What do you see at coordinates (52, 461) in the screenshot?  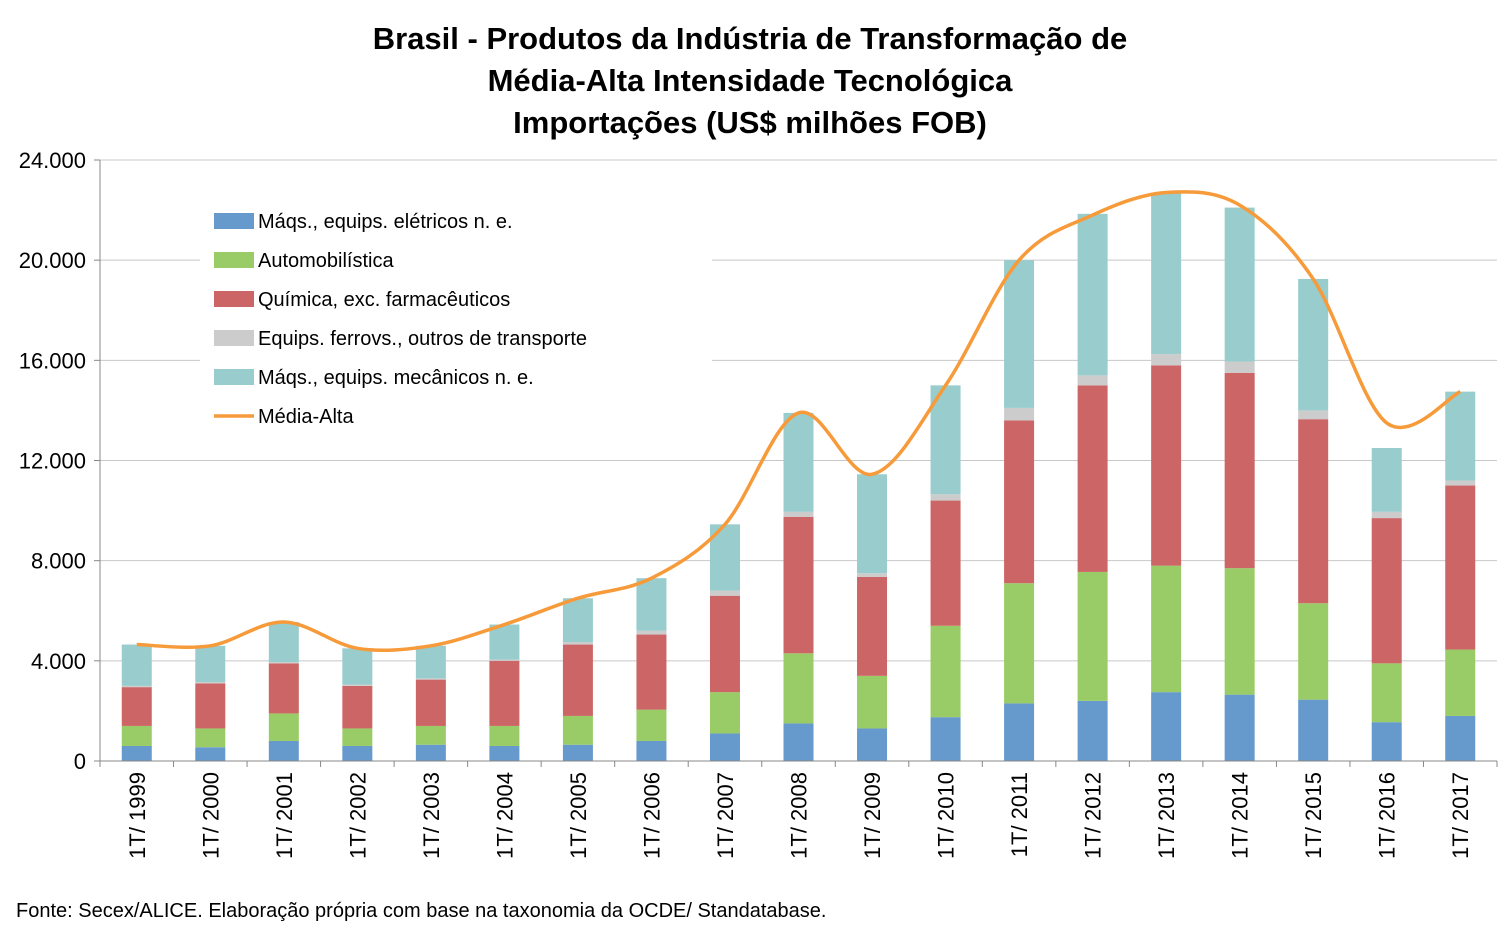 I see `y-tick-label: 12.000` at bounding box center [52, 461].